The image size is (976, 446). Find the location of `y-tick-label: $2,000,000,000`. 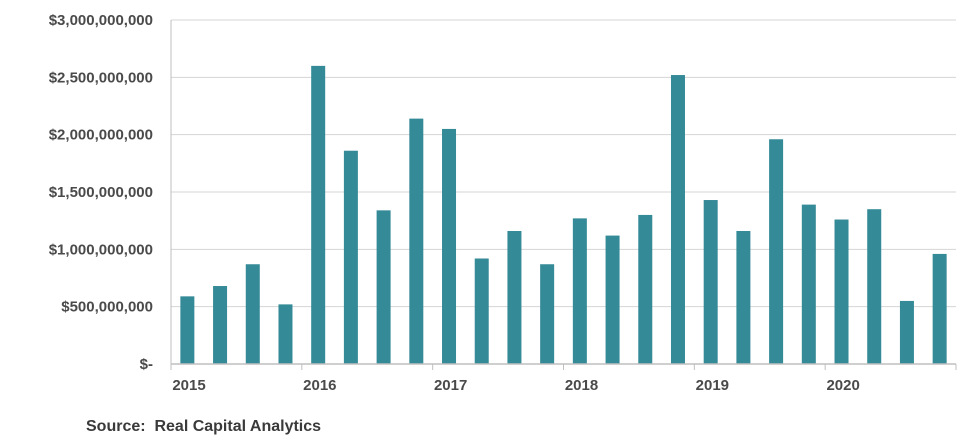

y-tick-label: $2,000,000,000 is located at coordinates (101, 135).